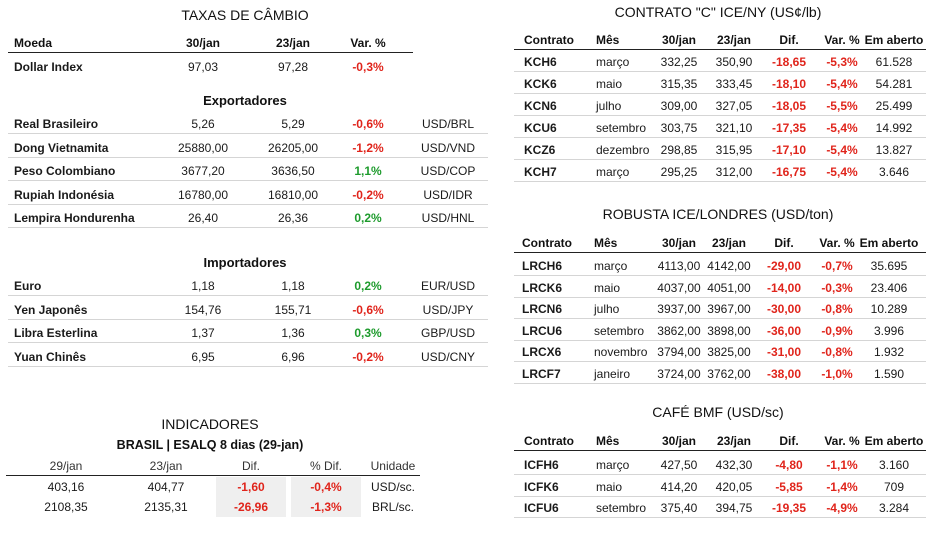 The width and height of the screenshot is (929, 536). Describe the element at coordinates (679, 84) in the screenshot. I see `futures-d1: 315,35` at that location.